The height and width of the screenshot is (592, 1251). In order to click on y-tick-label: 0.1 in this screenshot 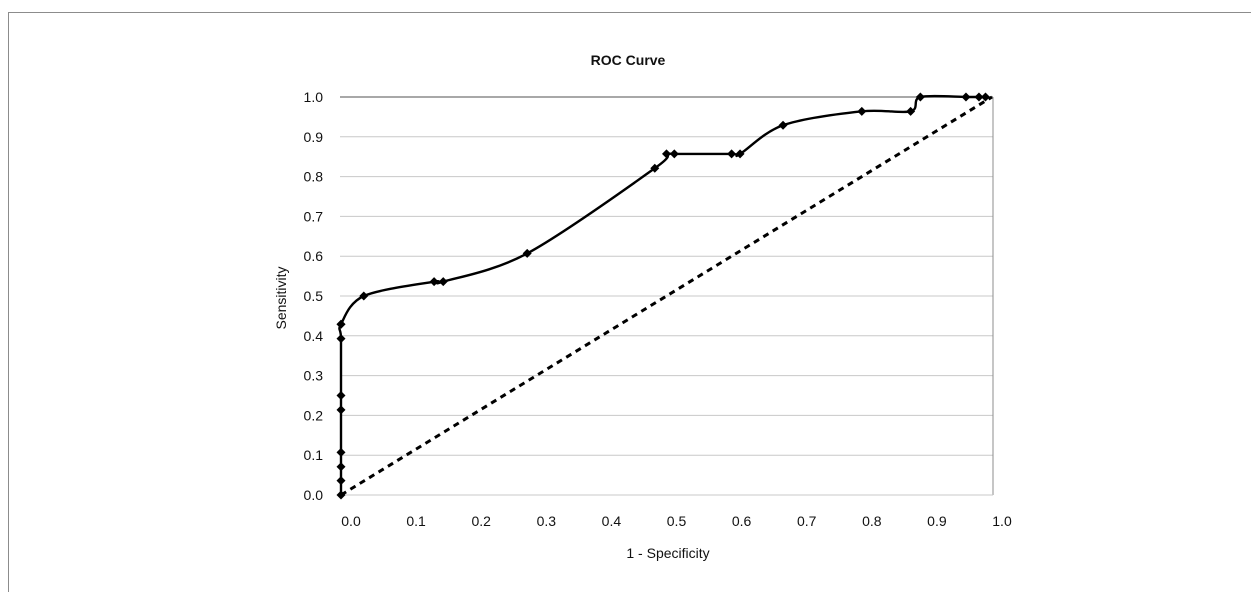, I will do `click(314, 455)`.